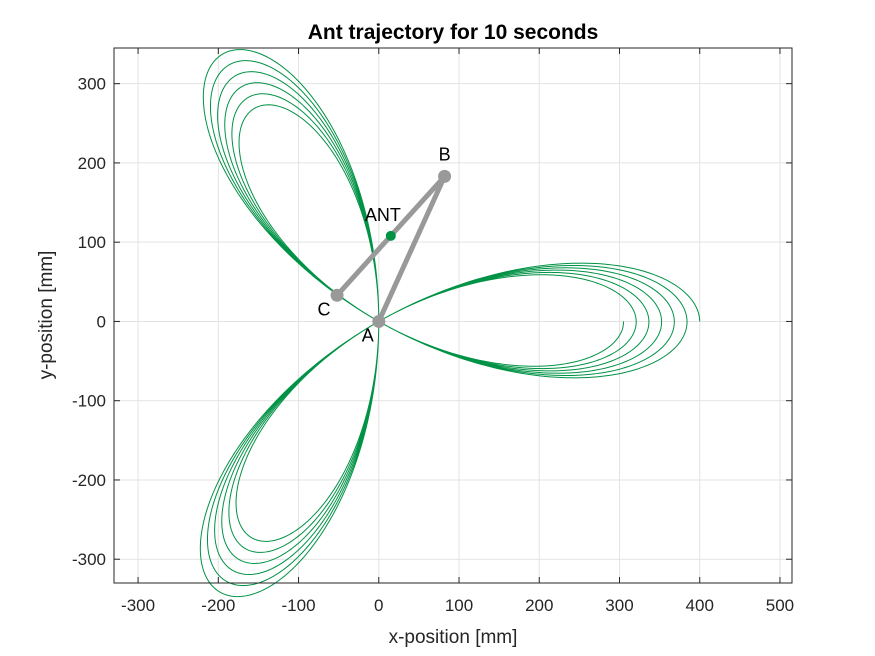  What do you see at coordinates (92, 242) in the screenshot?
I see `y-tick-label: 100` at bounding box center [92, 242].